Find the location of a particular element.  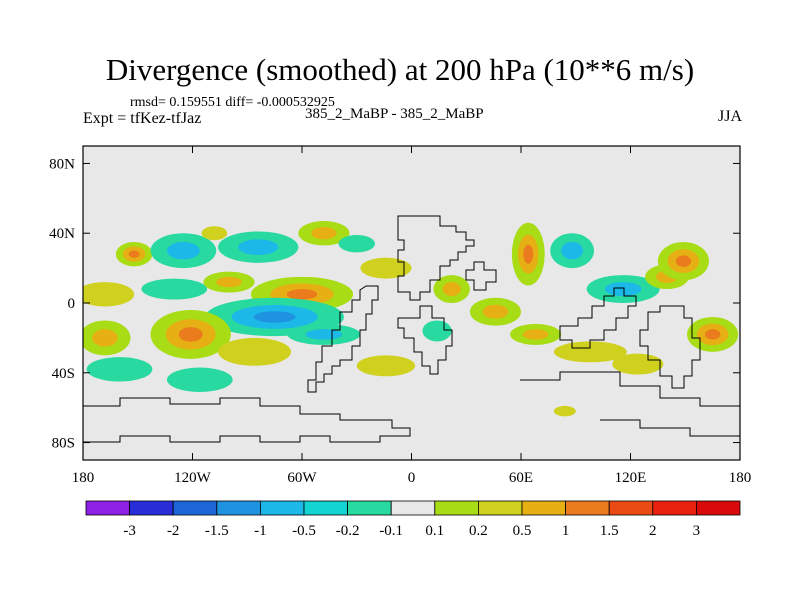

x-tick-label: 0 is located at coordinates (412, 478).